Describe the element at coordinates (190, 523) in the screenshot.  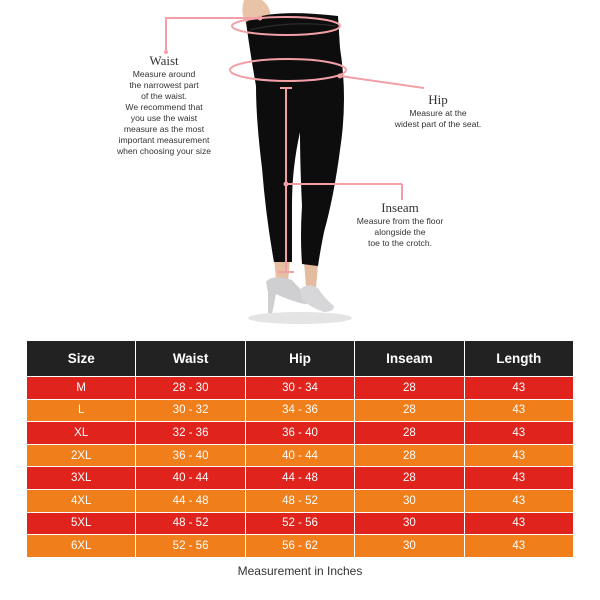
I see `cell-waist: 48 - 52` at that location.